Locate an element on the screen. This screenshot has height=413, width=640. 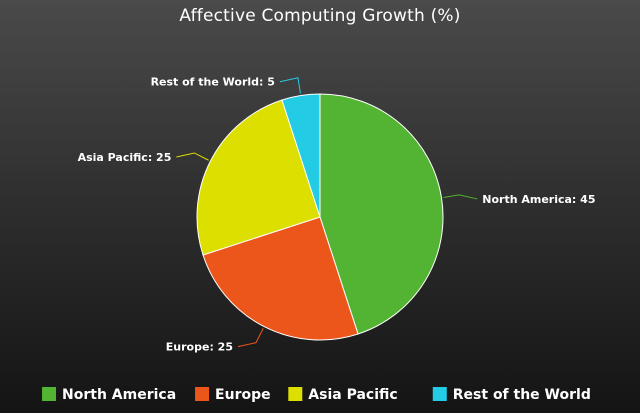
legend-label: North America is located at coordinates (119, 395).